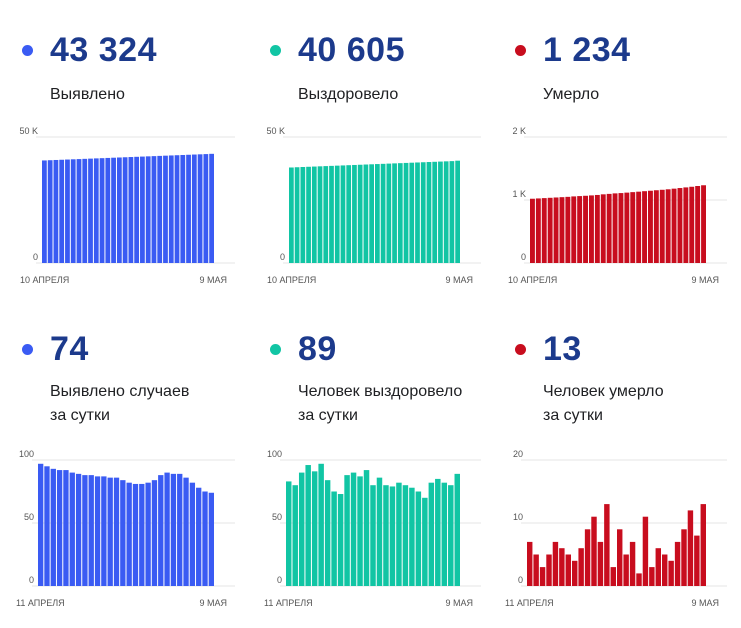  I want to click on deaths-total-label: Умерло, so click(571, 94).